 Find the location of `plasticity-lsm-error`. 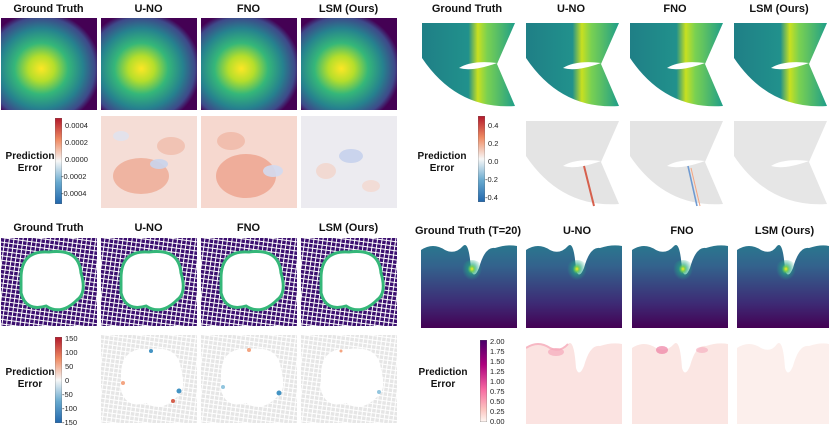

plasticity-lsm-error is located at coordinates (783, 381).